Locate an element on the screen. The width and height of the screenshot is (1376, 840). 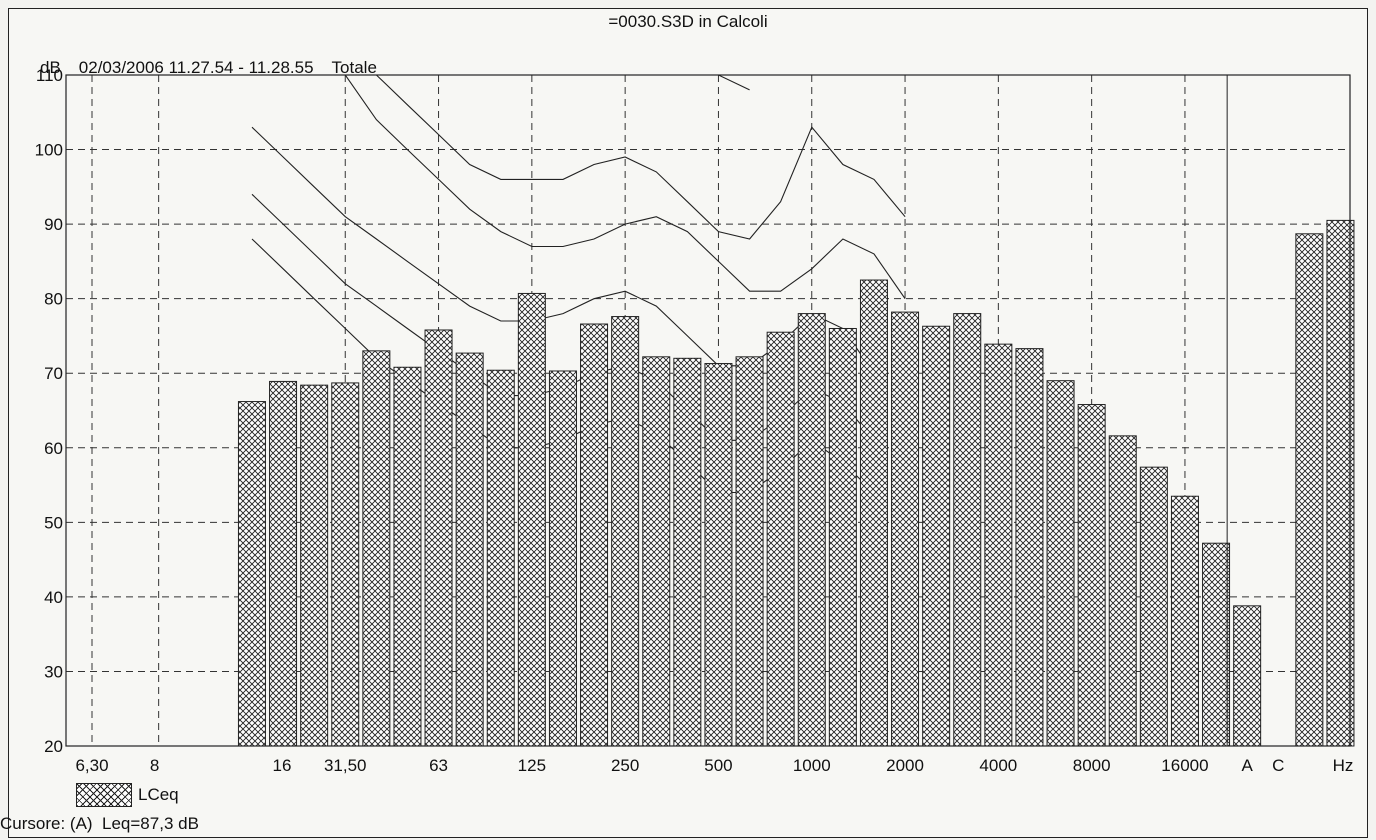
legend: LCeq is located at coordinates (127, 795).